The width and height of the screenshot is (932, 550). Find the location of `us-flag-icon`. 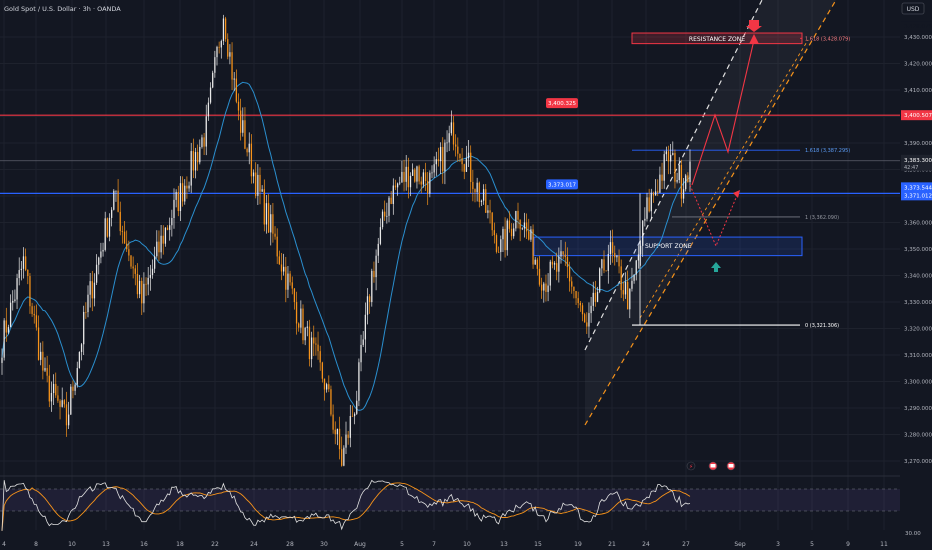

us-flag-icon is located at coordinates (713, 466).